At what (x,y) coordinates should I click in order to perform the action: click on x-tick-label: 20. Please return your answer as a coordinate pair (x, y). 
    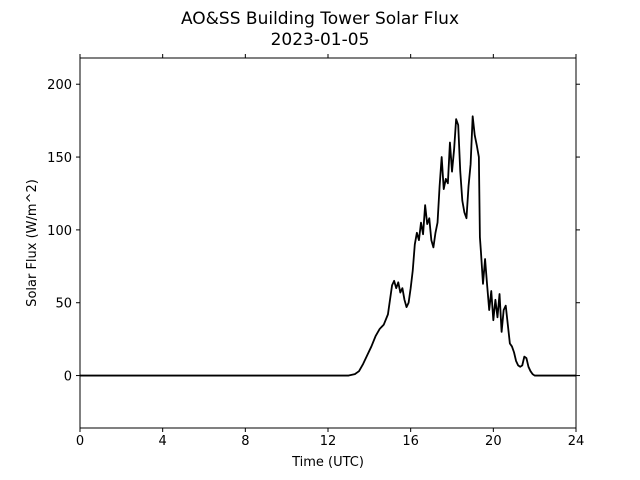
    Looking at the image, I should click on (493, 441).